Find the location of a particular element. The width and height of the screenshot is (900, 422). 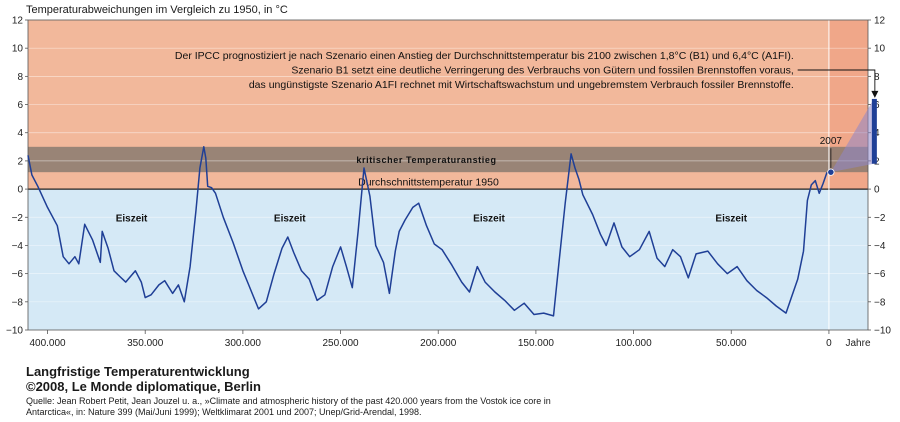

x-tick-label: 300.000 is located at coordinates (243, 343).